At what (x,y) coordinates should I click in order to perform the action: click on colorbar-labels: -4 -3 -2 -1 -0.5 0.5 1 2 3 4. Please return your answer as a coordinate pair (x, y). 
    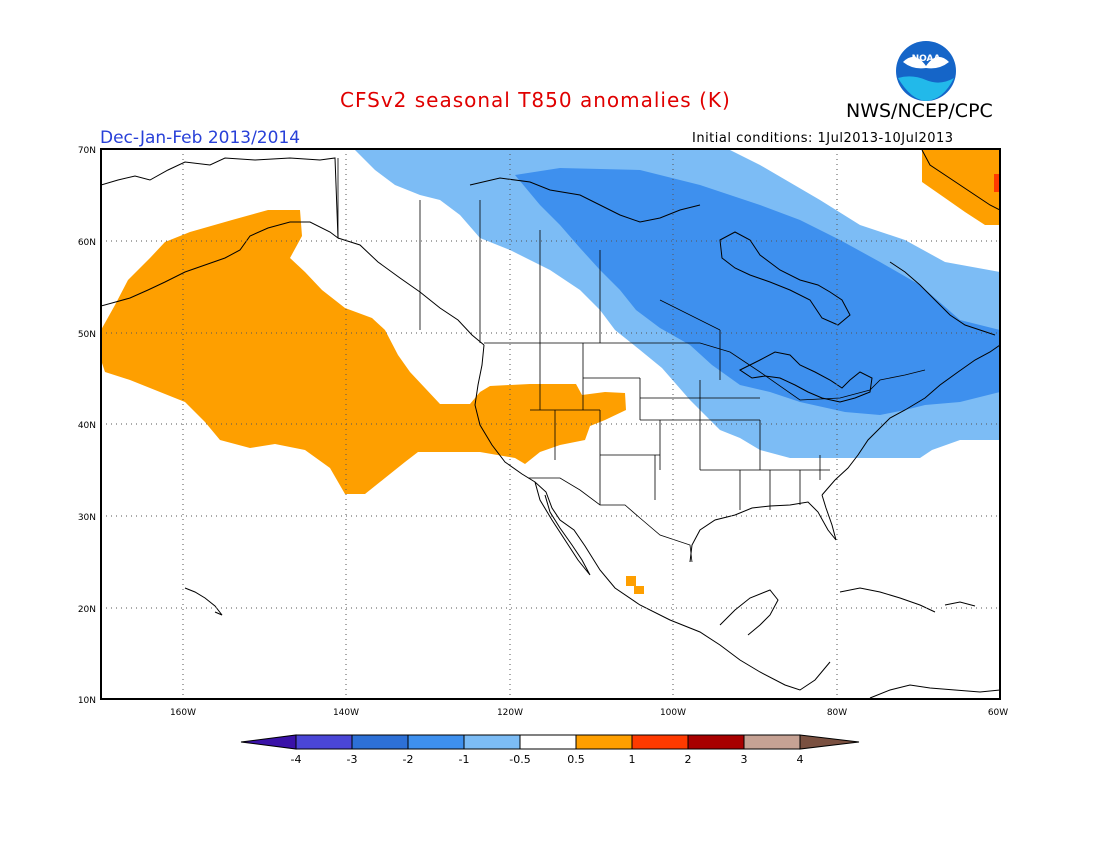
    Looking at the image, I should click on (547, 759).